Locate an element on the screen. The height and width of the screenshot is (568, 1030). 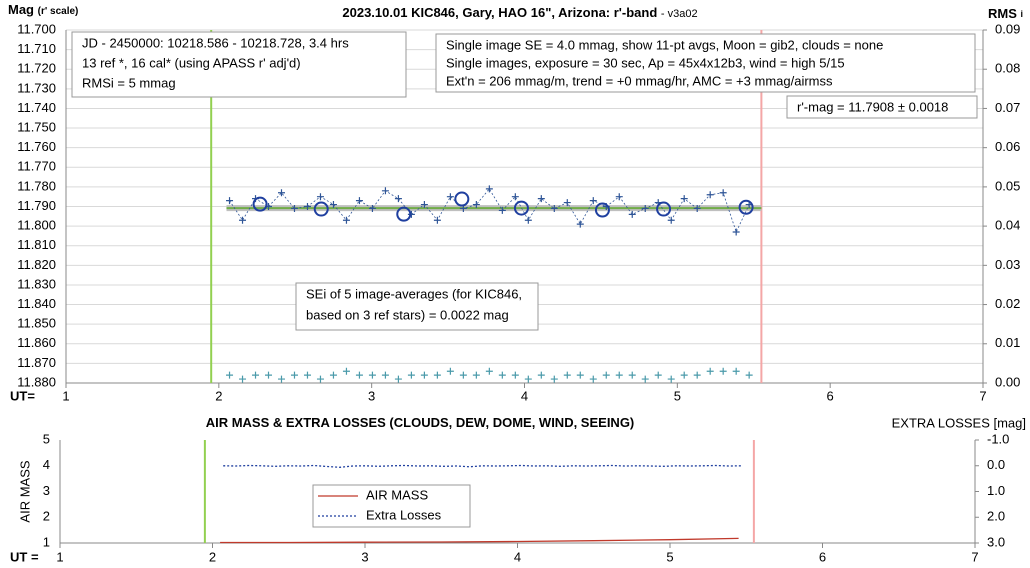
annotation-text: RMSi = 5 mmag is located at coordinates (129, 82).